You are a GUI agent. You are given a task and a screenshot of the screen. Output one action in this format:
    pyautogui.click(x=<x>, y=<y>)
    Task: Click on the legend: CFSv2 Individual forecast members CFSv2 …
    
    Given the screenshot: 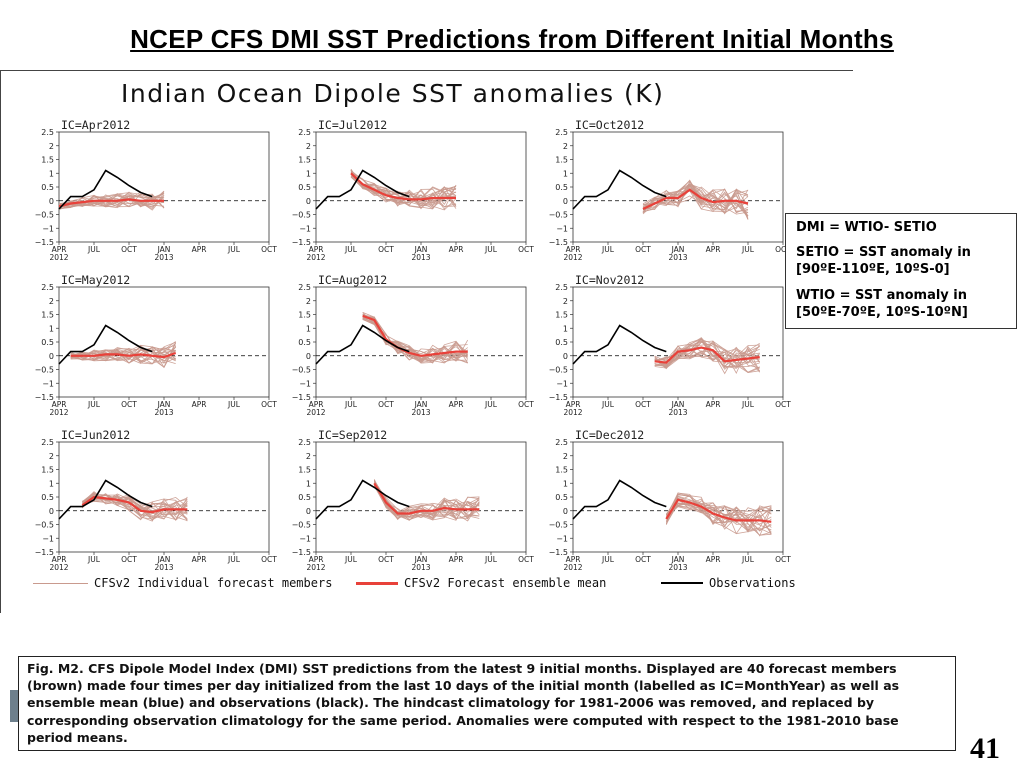 What is the action you would take?
    pyautogui.click(x=427, y=588)
    